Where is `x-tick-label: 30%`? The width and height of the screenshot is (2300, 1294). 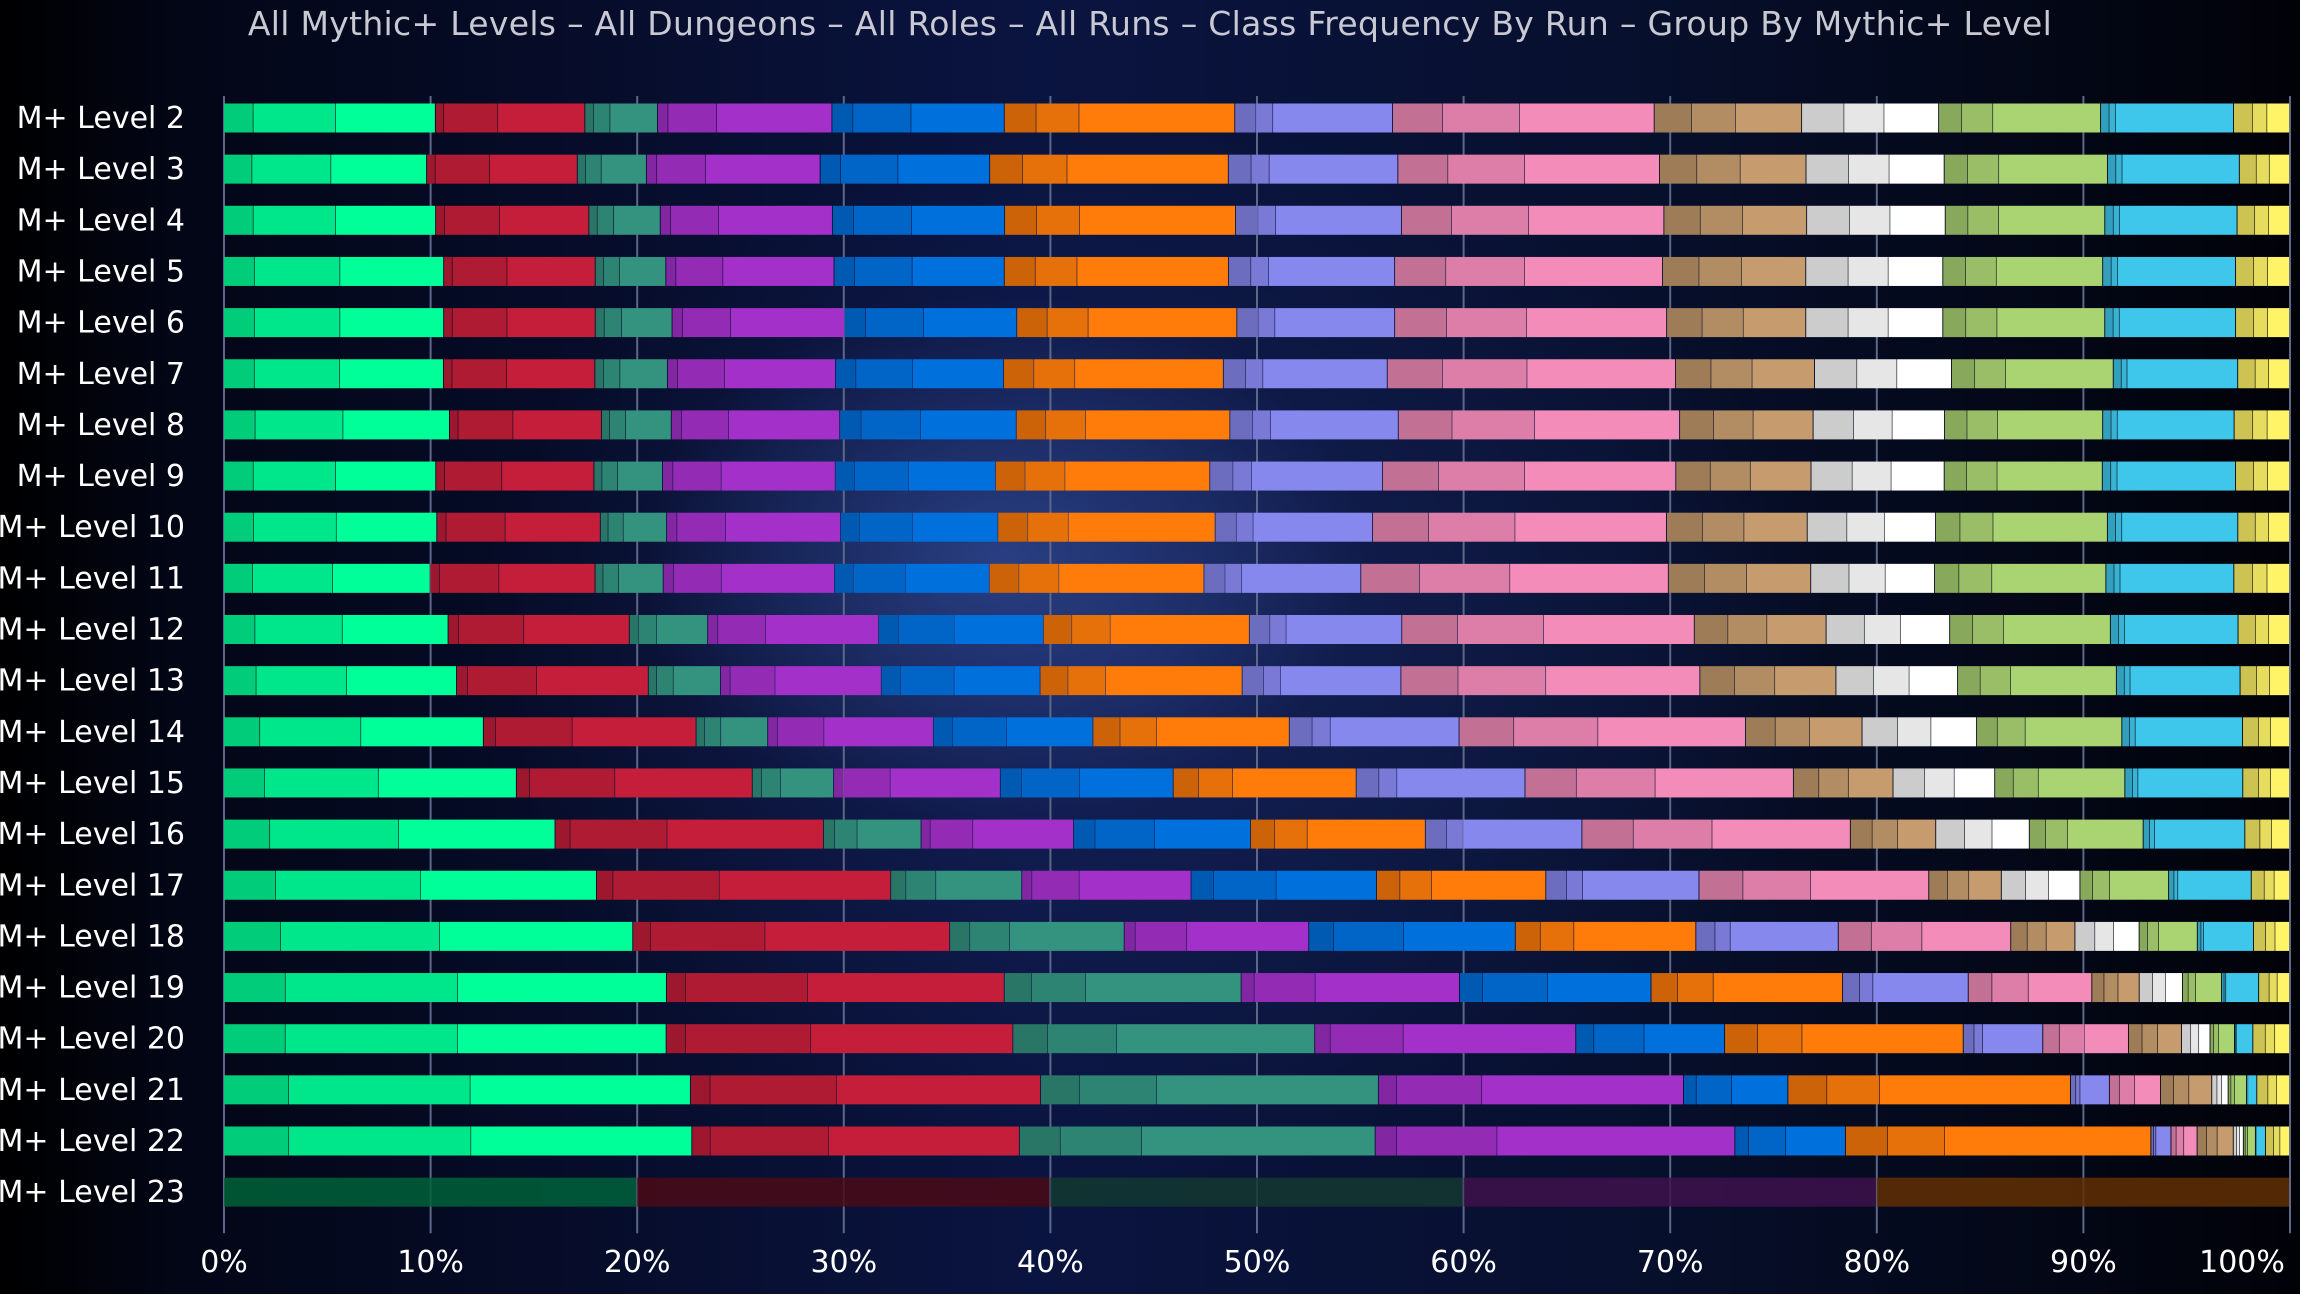
x-tick-label: 30% is located at coordinates (843, 1262).